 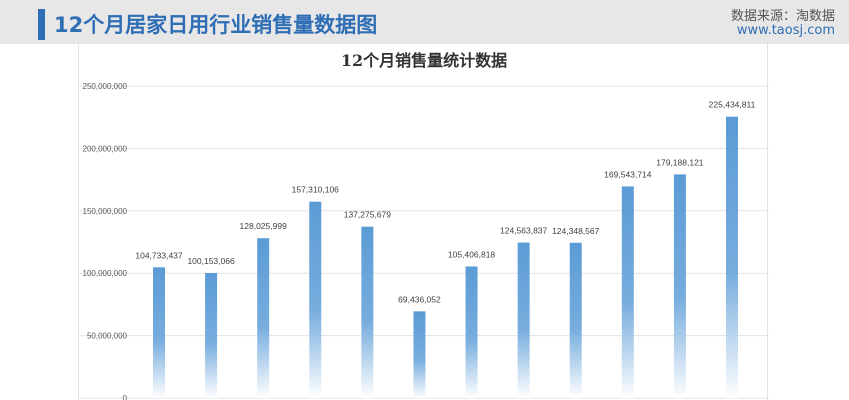 I want to click on bar-value-label: 128,025,999, so click(x=264, y=226).